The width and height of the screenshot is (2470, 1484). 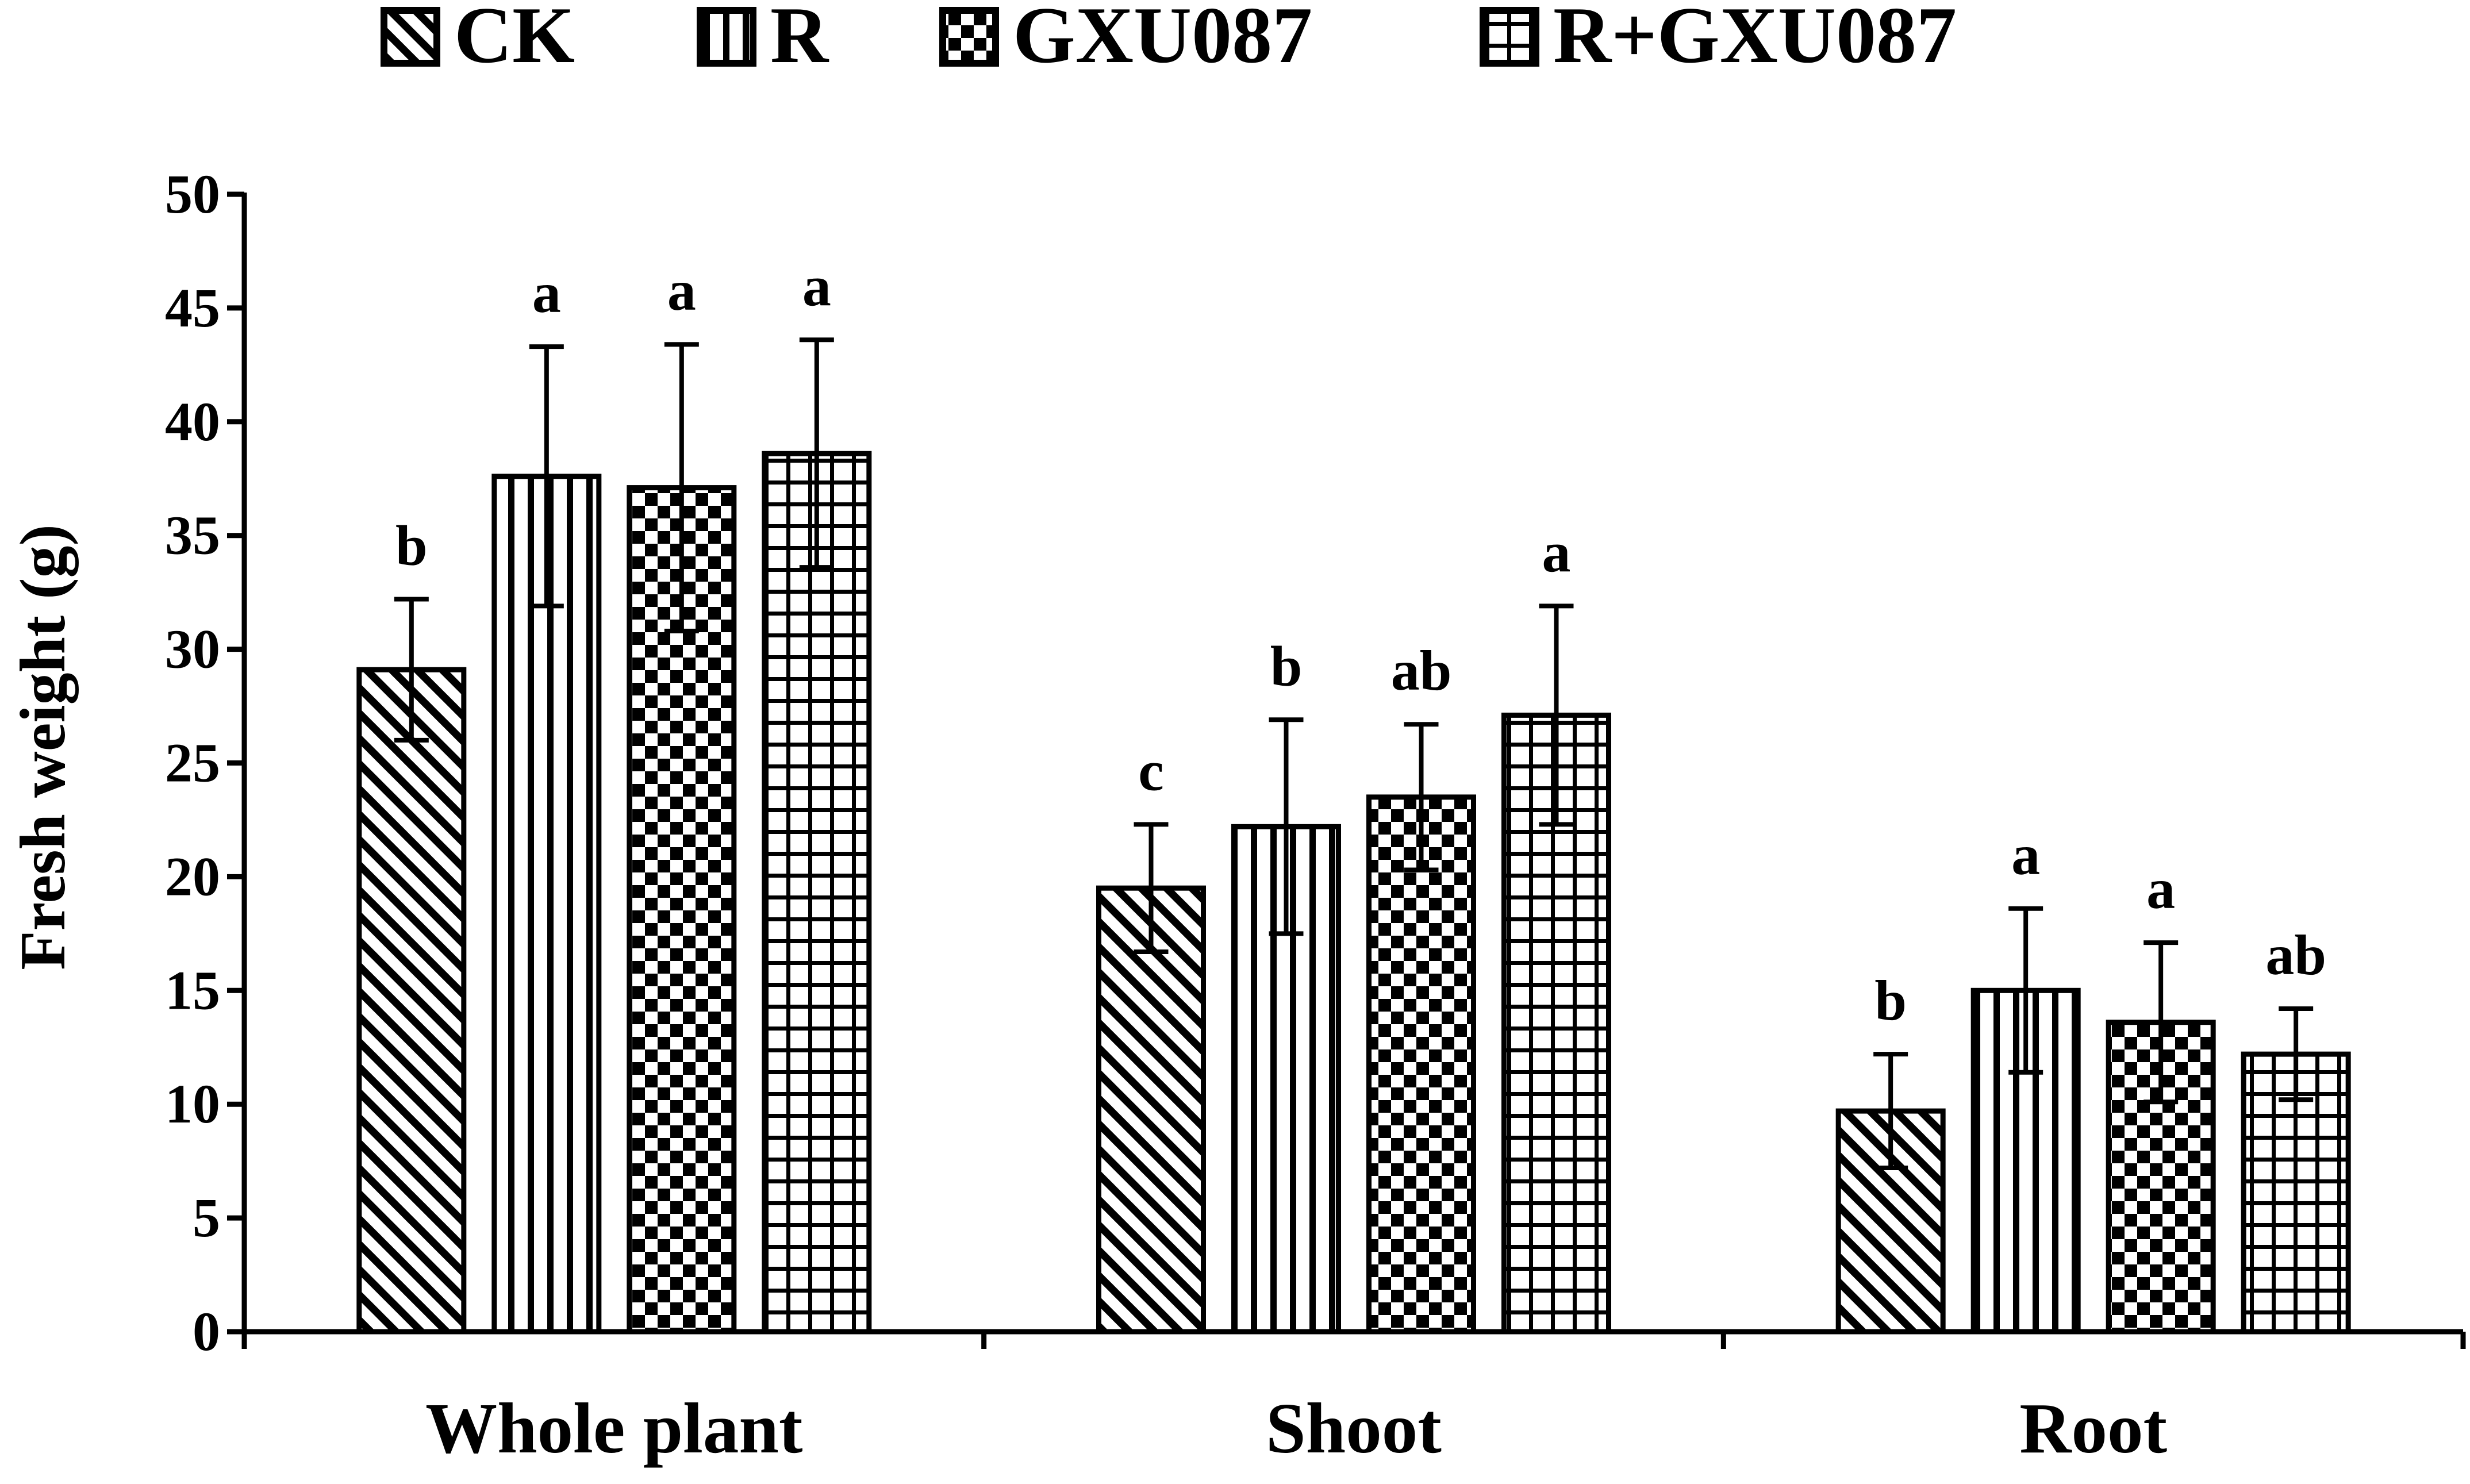 I want to click on significance-label-whole-plant-gxu087: a, so click(x=681, y=290).